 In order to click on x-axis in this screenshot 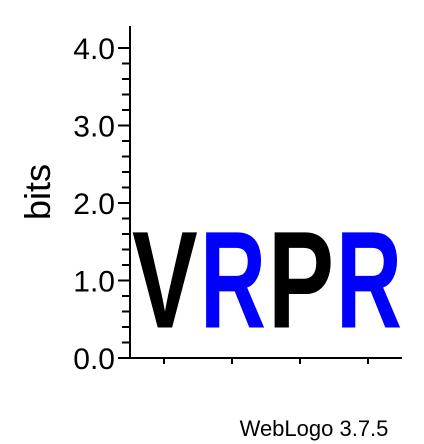, I will do `click(266, 360)`.